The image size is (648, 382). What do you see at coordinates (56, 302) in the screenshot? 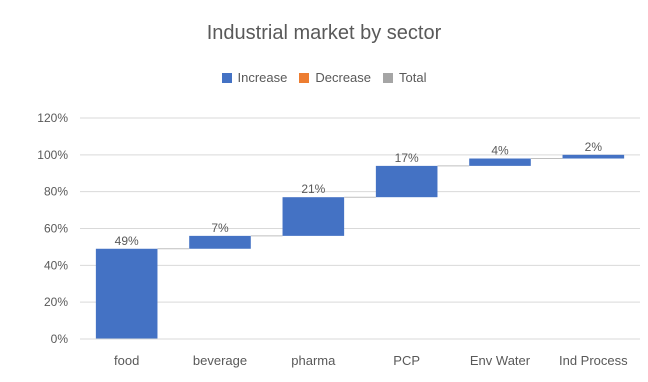
I see `y-tick-label: 20%` at bounding box center [56, 302].